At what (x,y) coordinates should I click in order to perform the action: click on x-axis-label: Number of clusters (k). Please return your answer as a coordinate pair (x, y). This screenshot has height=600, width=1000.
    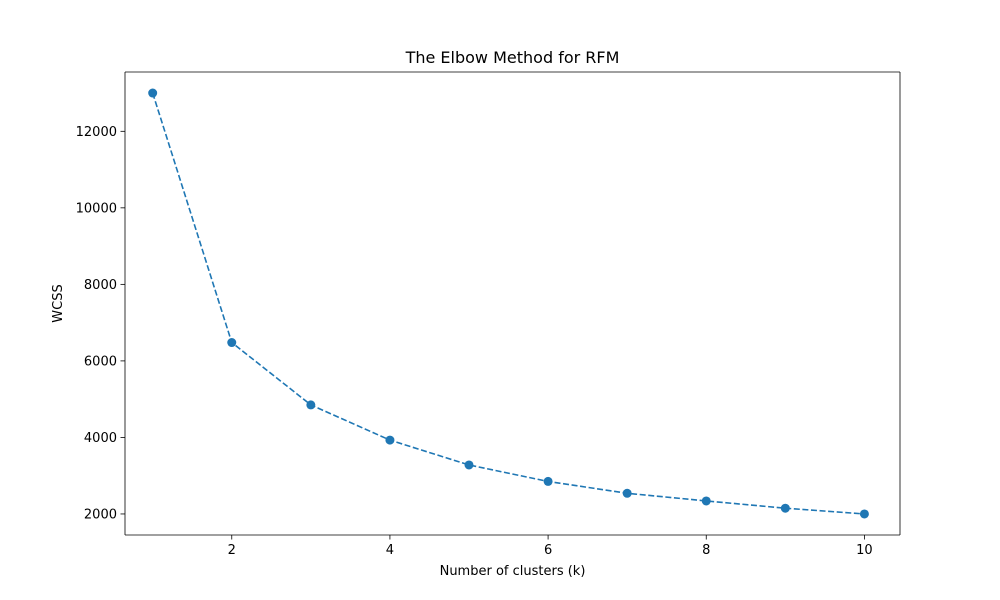
    Looking at the image, I should click on (513, 571).